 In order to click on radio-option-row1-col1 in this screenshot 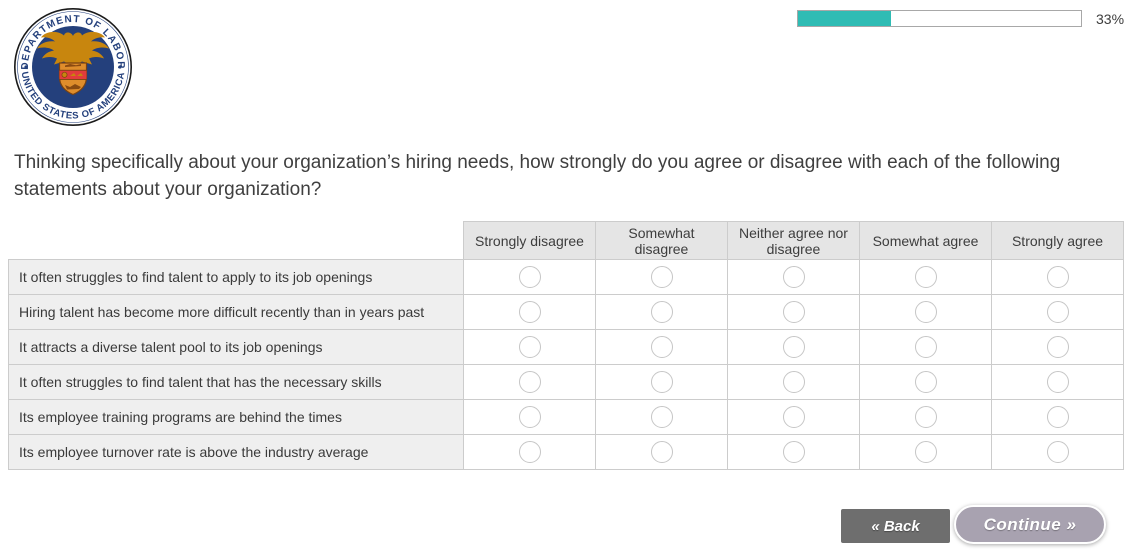, I will do `click(529, 277)`.